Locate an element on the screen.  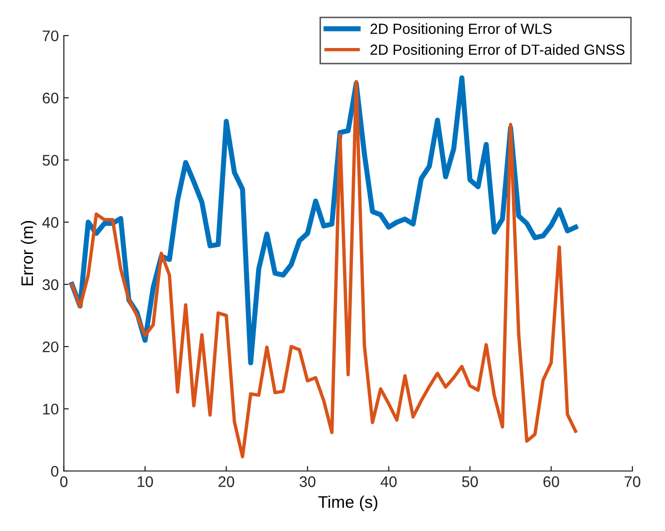
x-axis-title: Time (s) is located at coordinates (348, 504).